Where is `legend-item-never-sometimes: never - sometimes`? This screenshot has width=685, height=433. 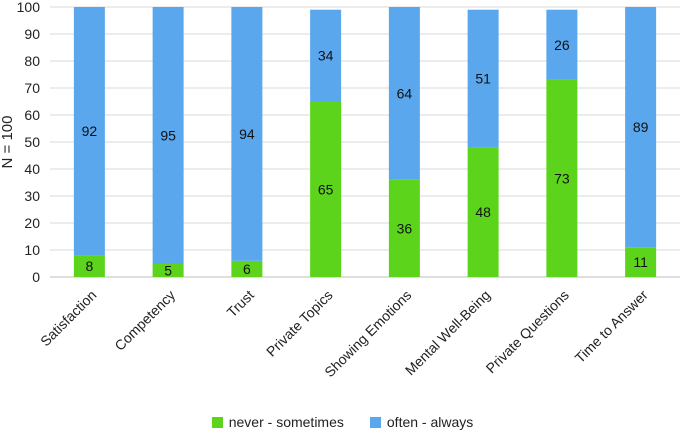
legend-item-never-sometimes: never - sometimes is located at coordinates (277, 422).